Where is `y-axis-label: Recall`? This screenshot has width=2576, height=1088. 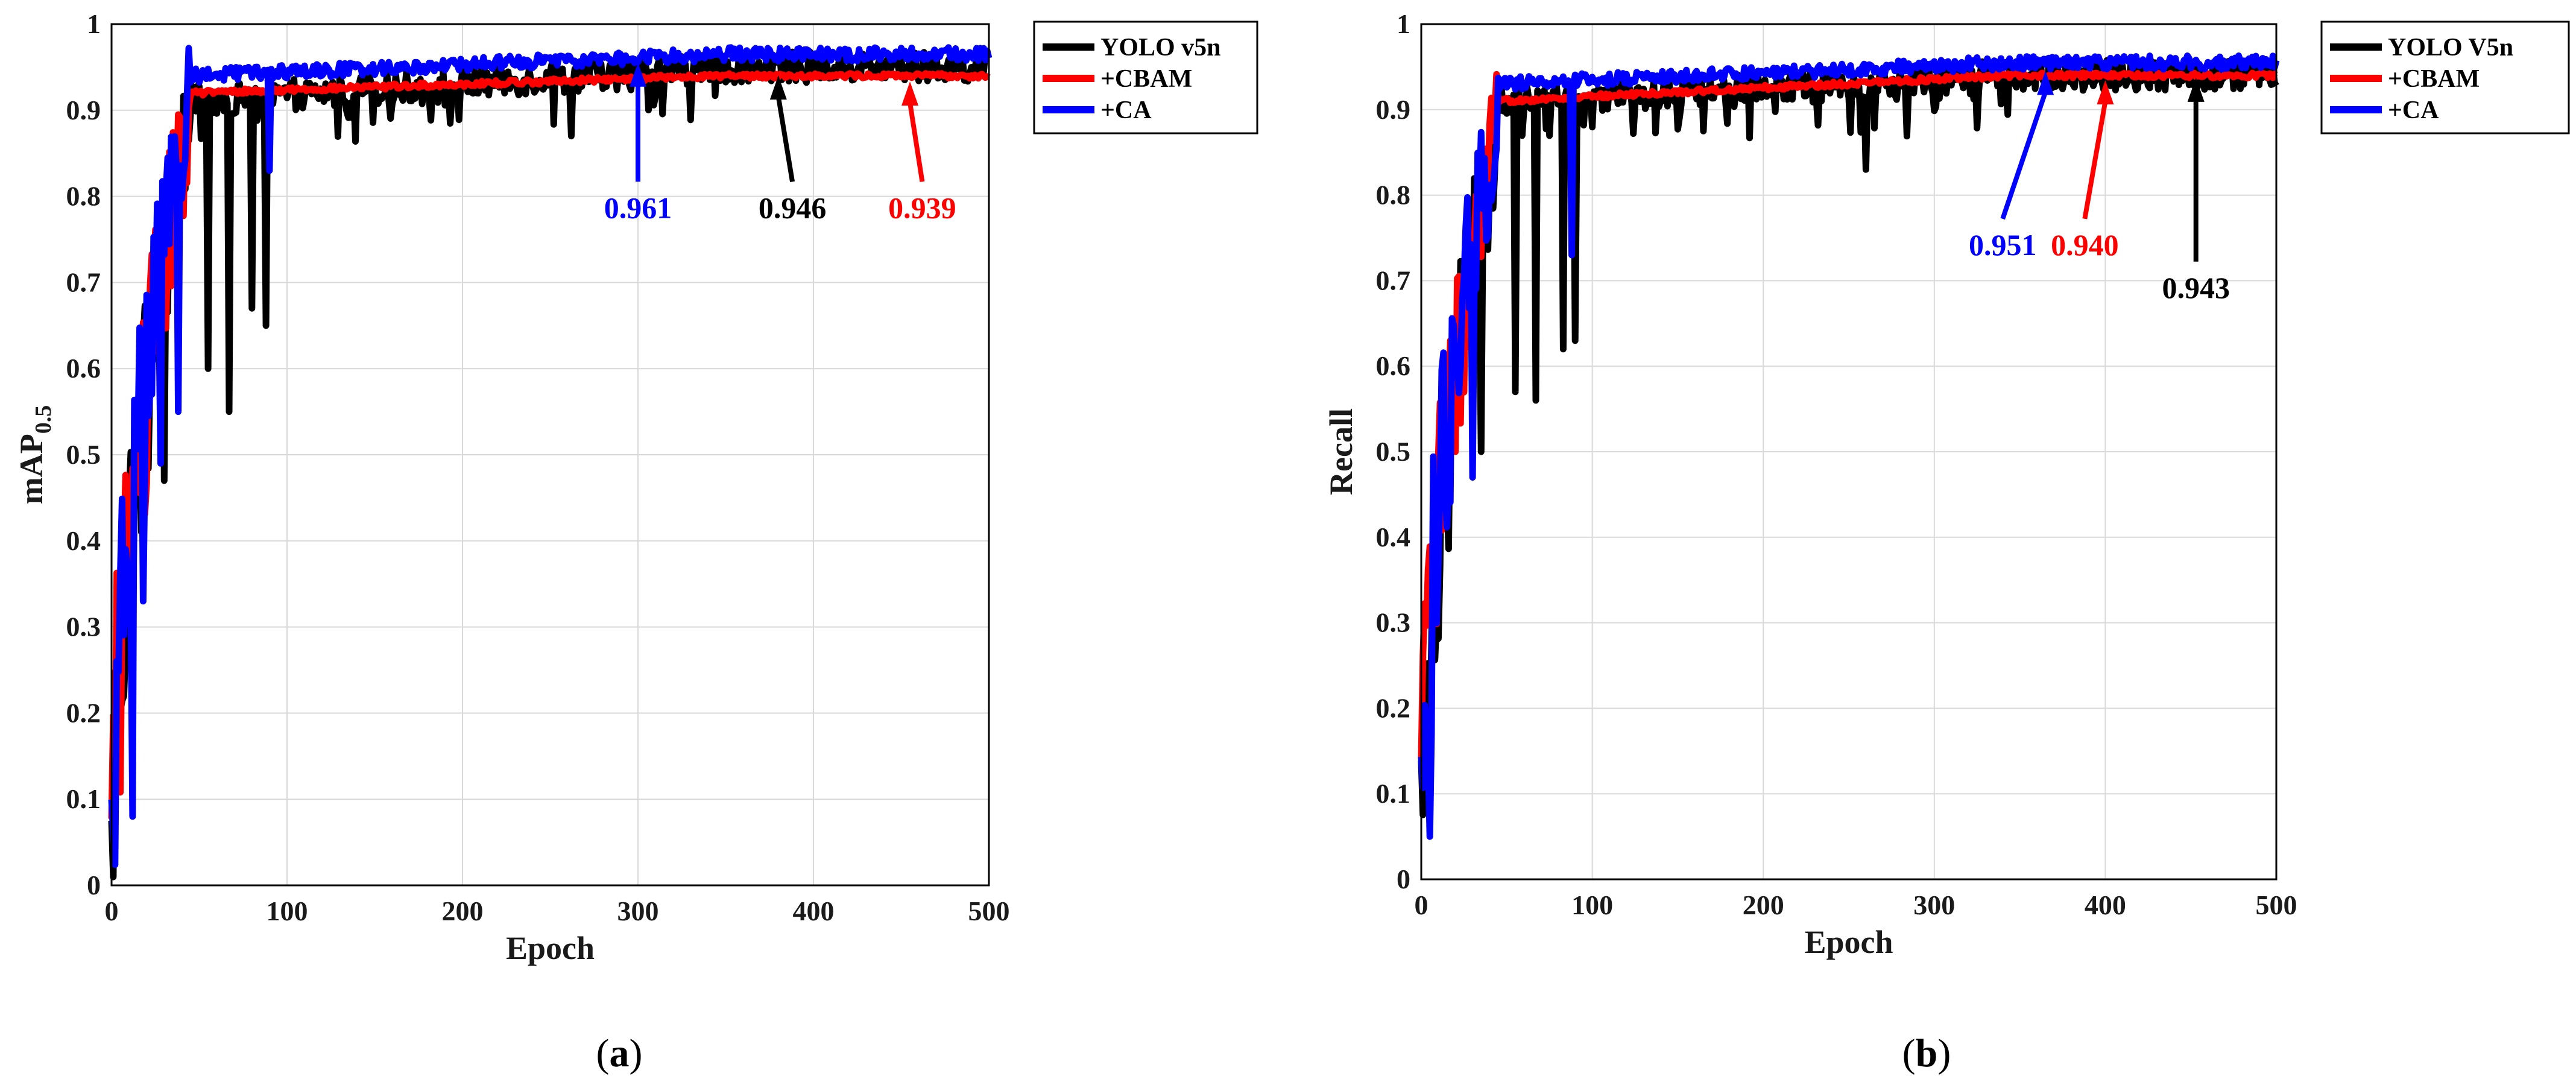
y-axis-label: Recall is located at coordinates (1341, 452).